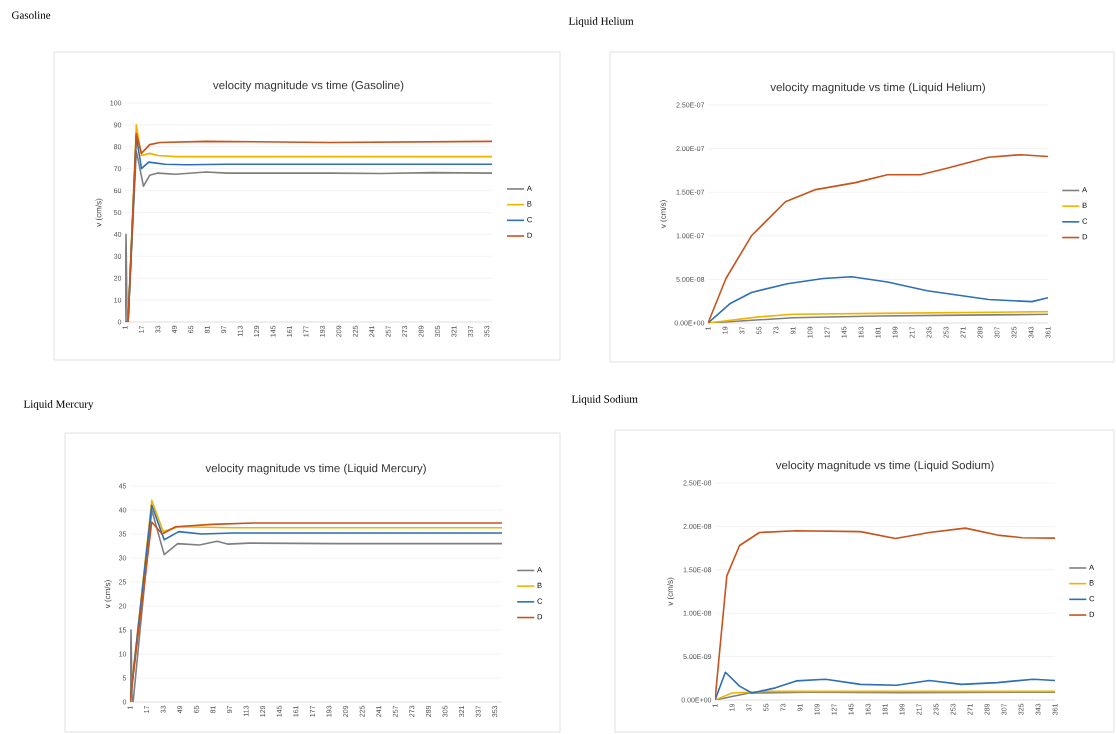 This screenshot has width=1116, height=734. I want to click on text: Gasoline, so click(31, 15).